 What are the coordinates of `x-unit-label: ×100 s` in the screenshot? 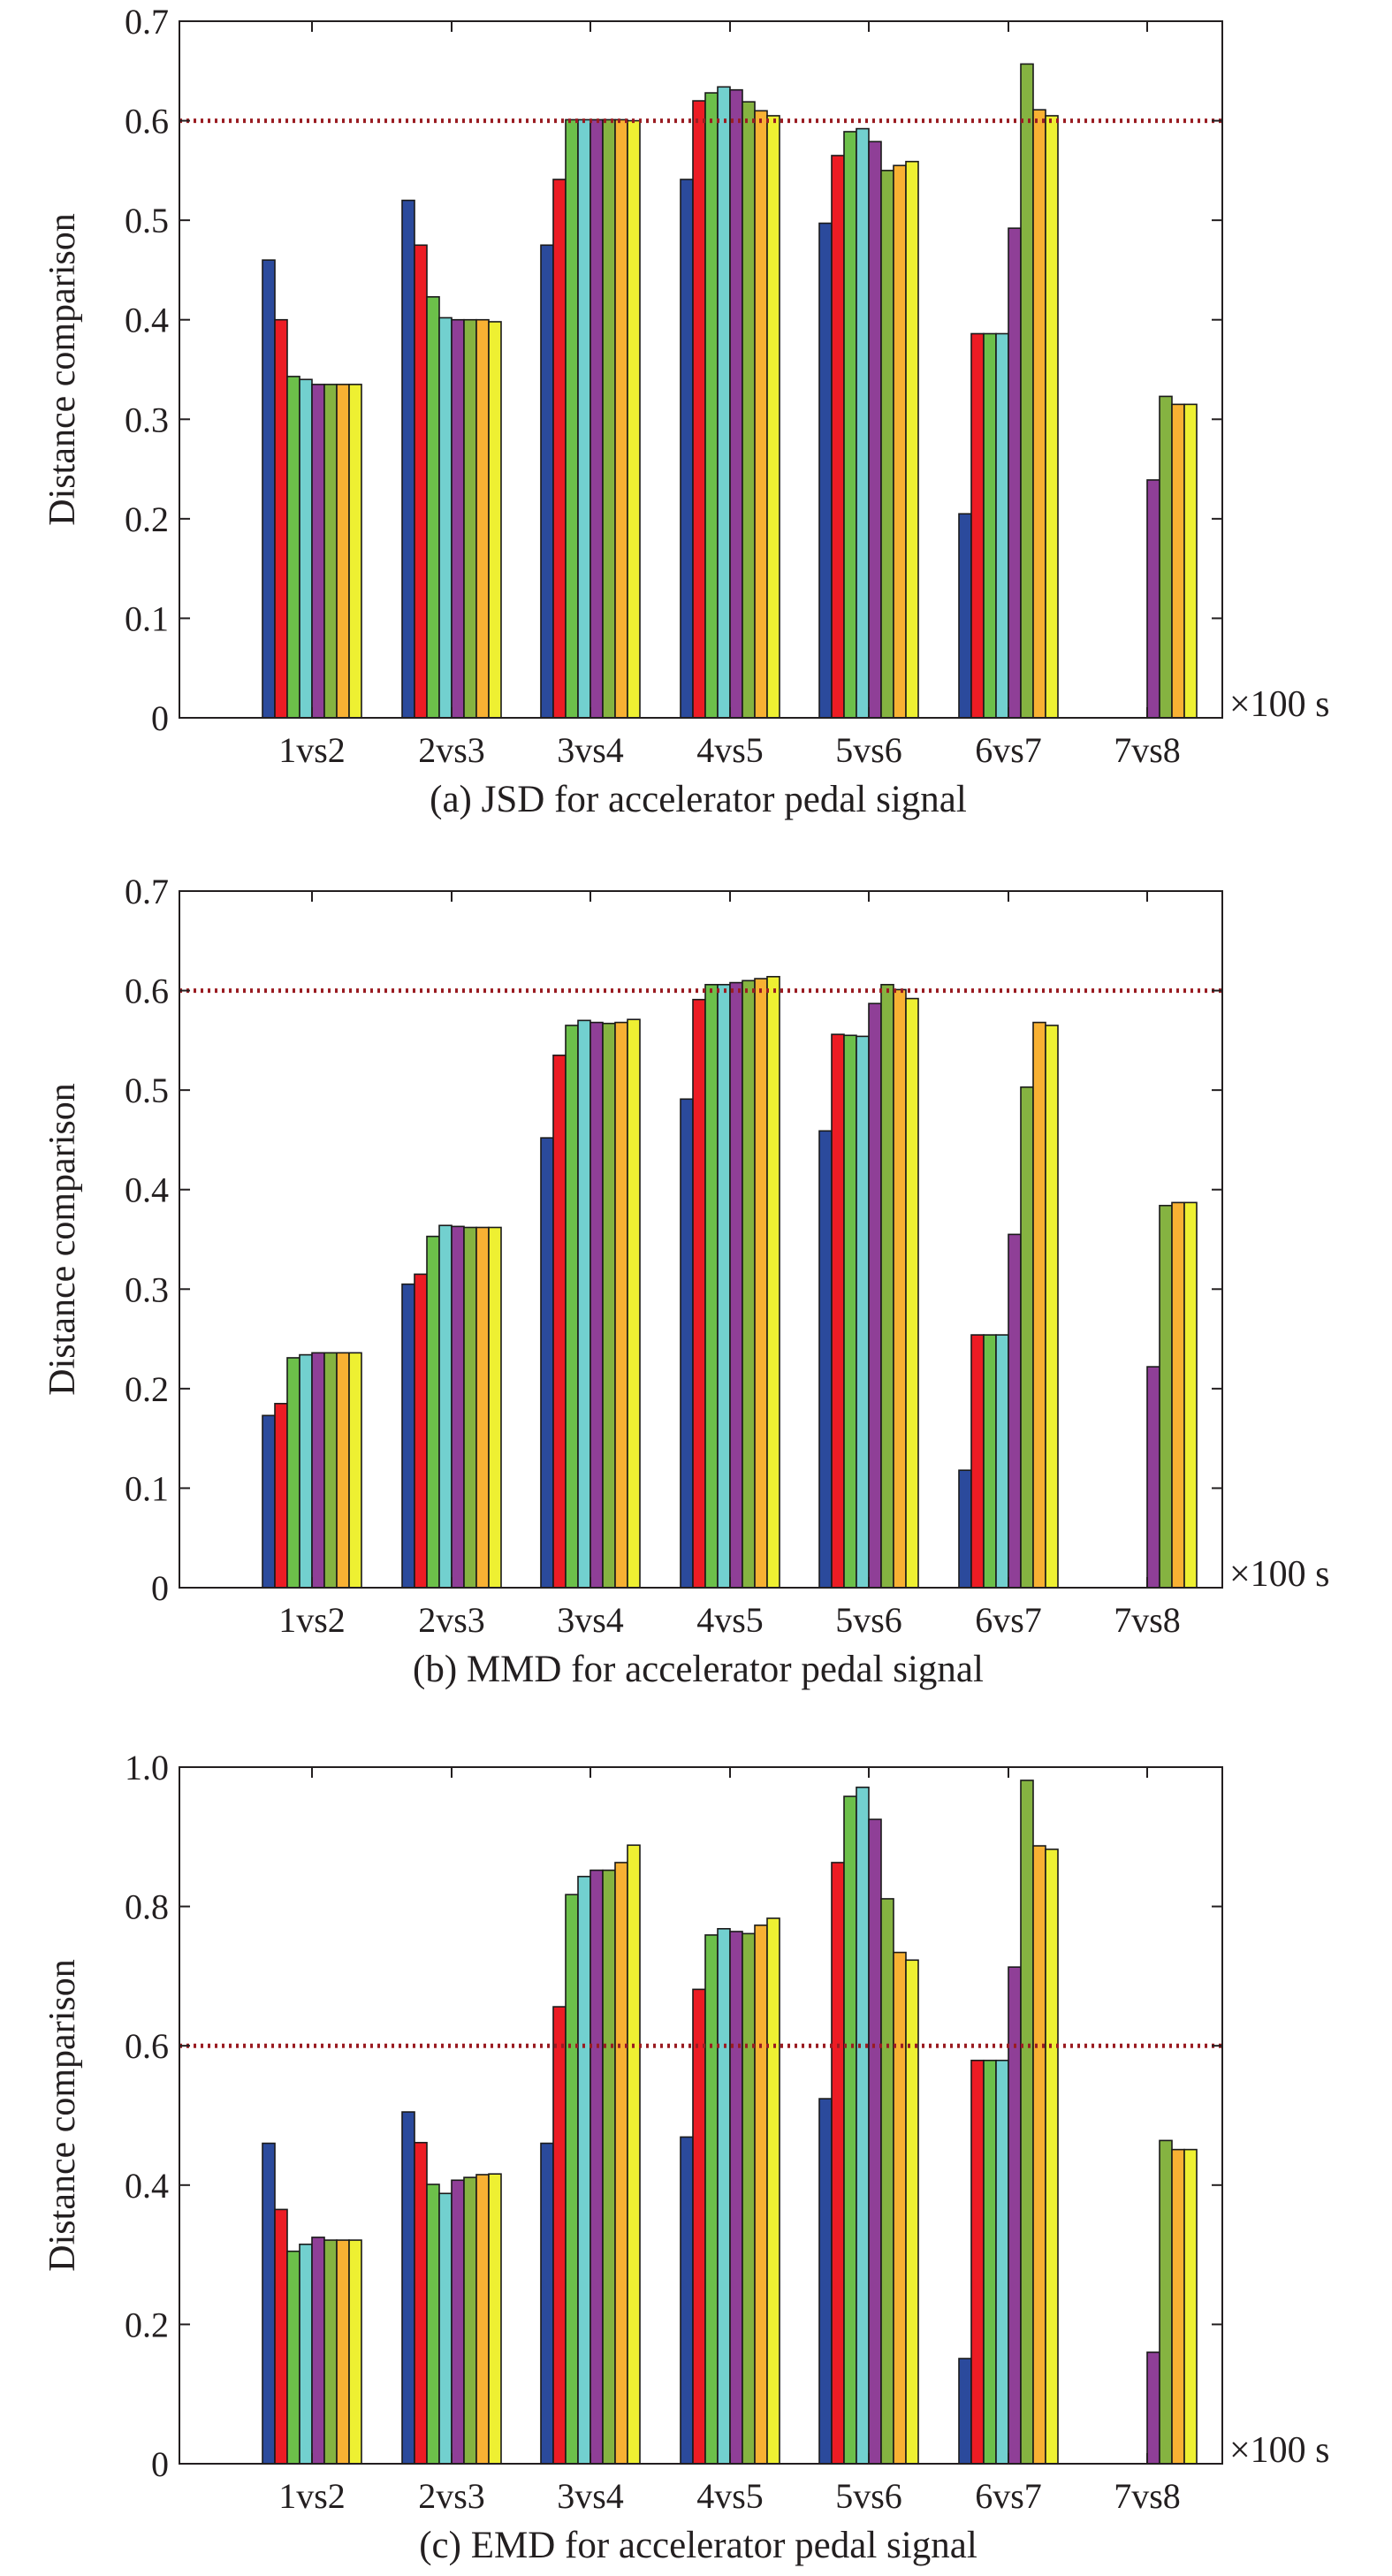 It's located at (1279, 1574).